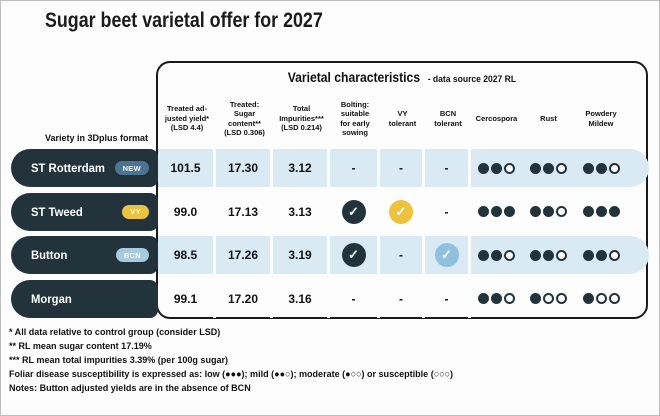  Describe the element at coordinates (57, 211) in the screenshot. I see `variety-name: ST Tweed` at that location.